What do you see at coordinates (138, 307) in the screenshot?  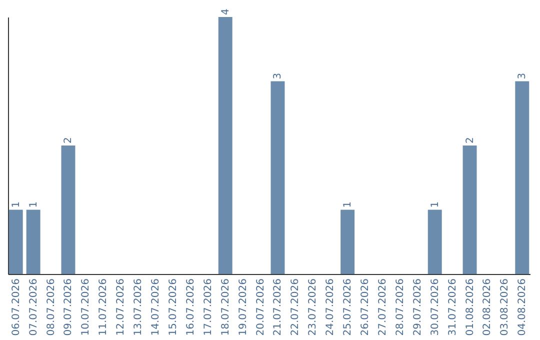 I see `x-tick-label: 13.07.2026` at bounding box center [138, 307].